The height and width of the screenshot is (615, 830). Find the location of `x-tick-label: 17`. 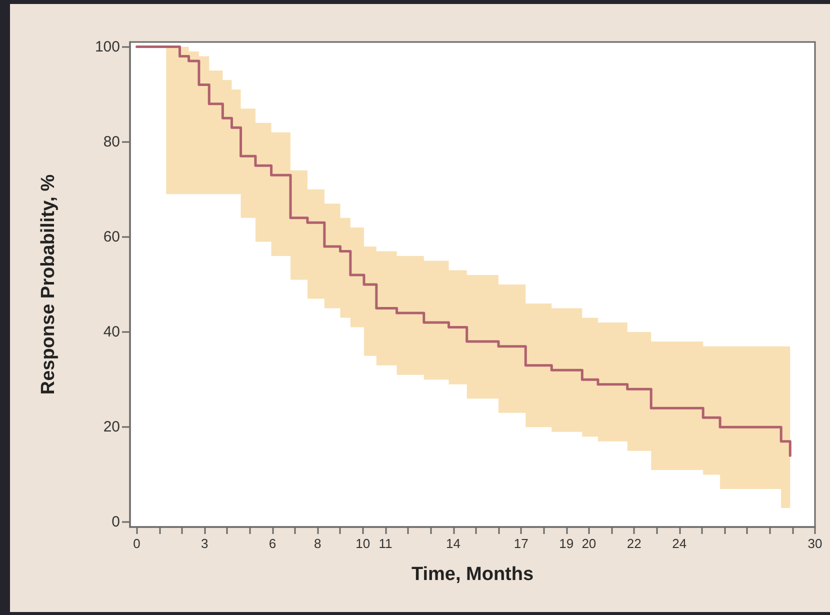

x-tick-label: 17 is located at coordinates (521, 543).